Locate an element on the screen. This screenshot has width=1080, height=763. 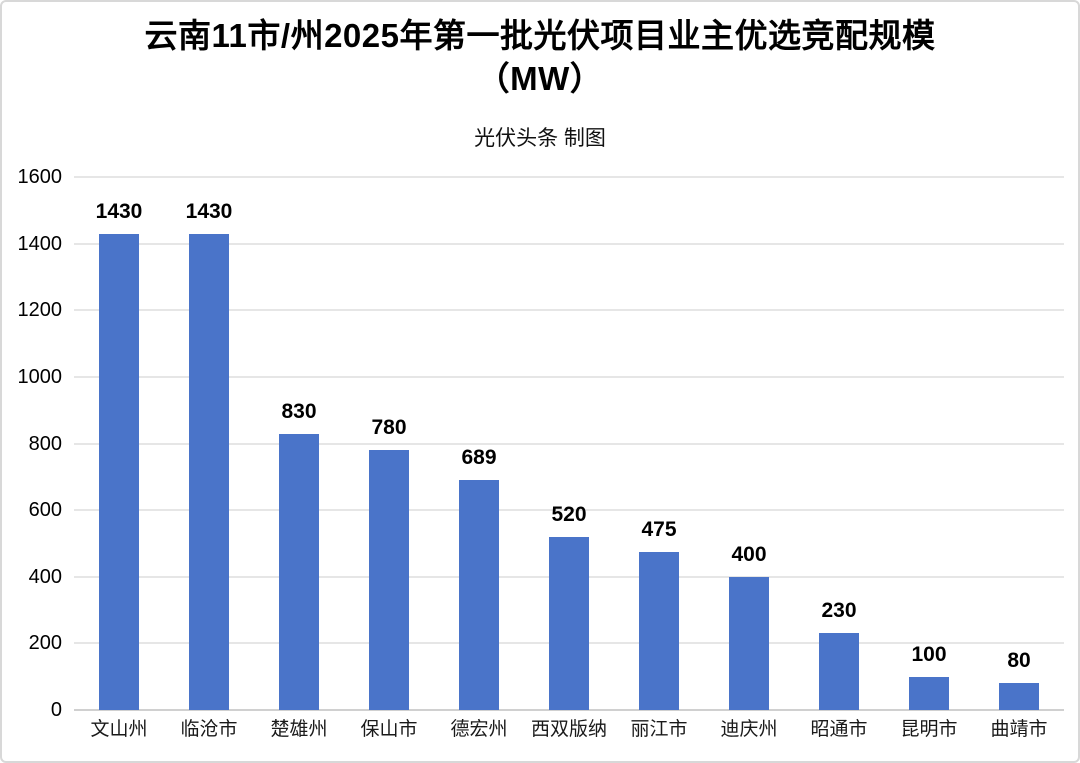
x-tick-label-丽江市: 丽江市 is located at coordinates (659, 729).